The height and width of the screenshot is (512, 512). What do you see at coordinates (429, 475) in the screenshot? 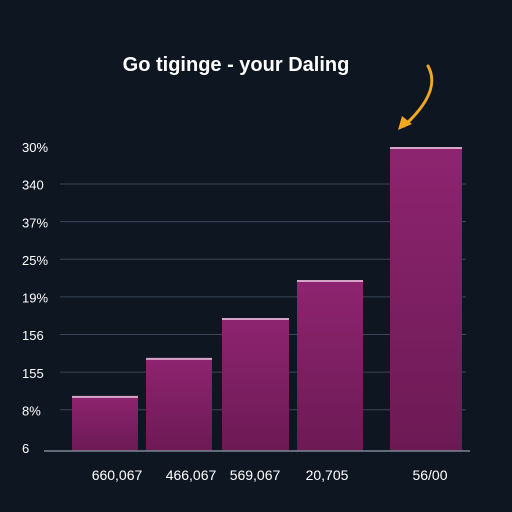
I see `x-tick-label: 56/00` at bounding box center [429, 475].